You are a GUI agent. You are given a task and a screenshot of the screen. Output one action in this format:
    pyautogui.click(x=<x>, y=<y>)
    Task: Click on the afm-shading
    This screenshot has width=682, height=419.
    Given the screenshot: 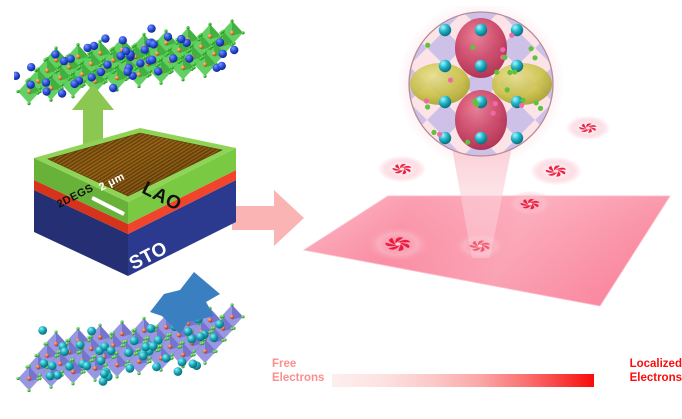 What is the action you would take?
    pyautogui.click(x=135, y=164)
    